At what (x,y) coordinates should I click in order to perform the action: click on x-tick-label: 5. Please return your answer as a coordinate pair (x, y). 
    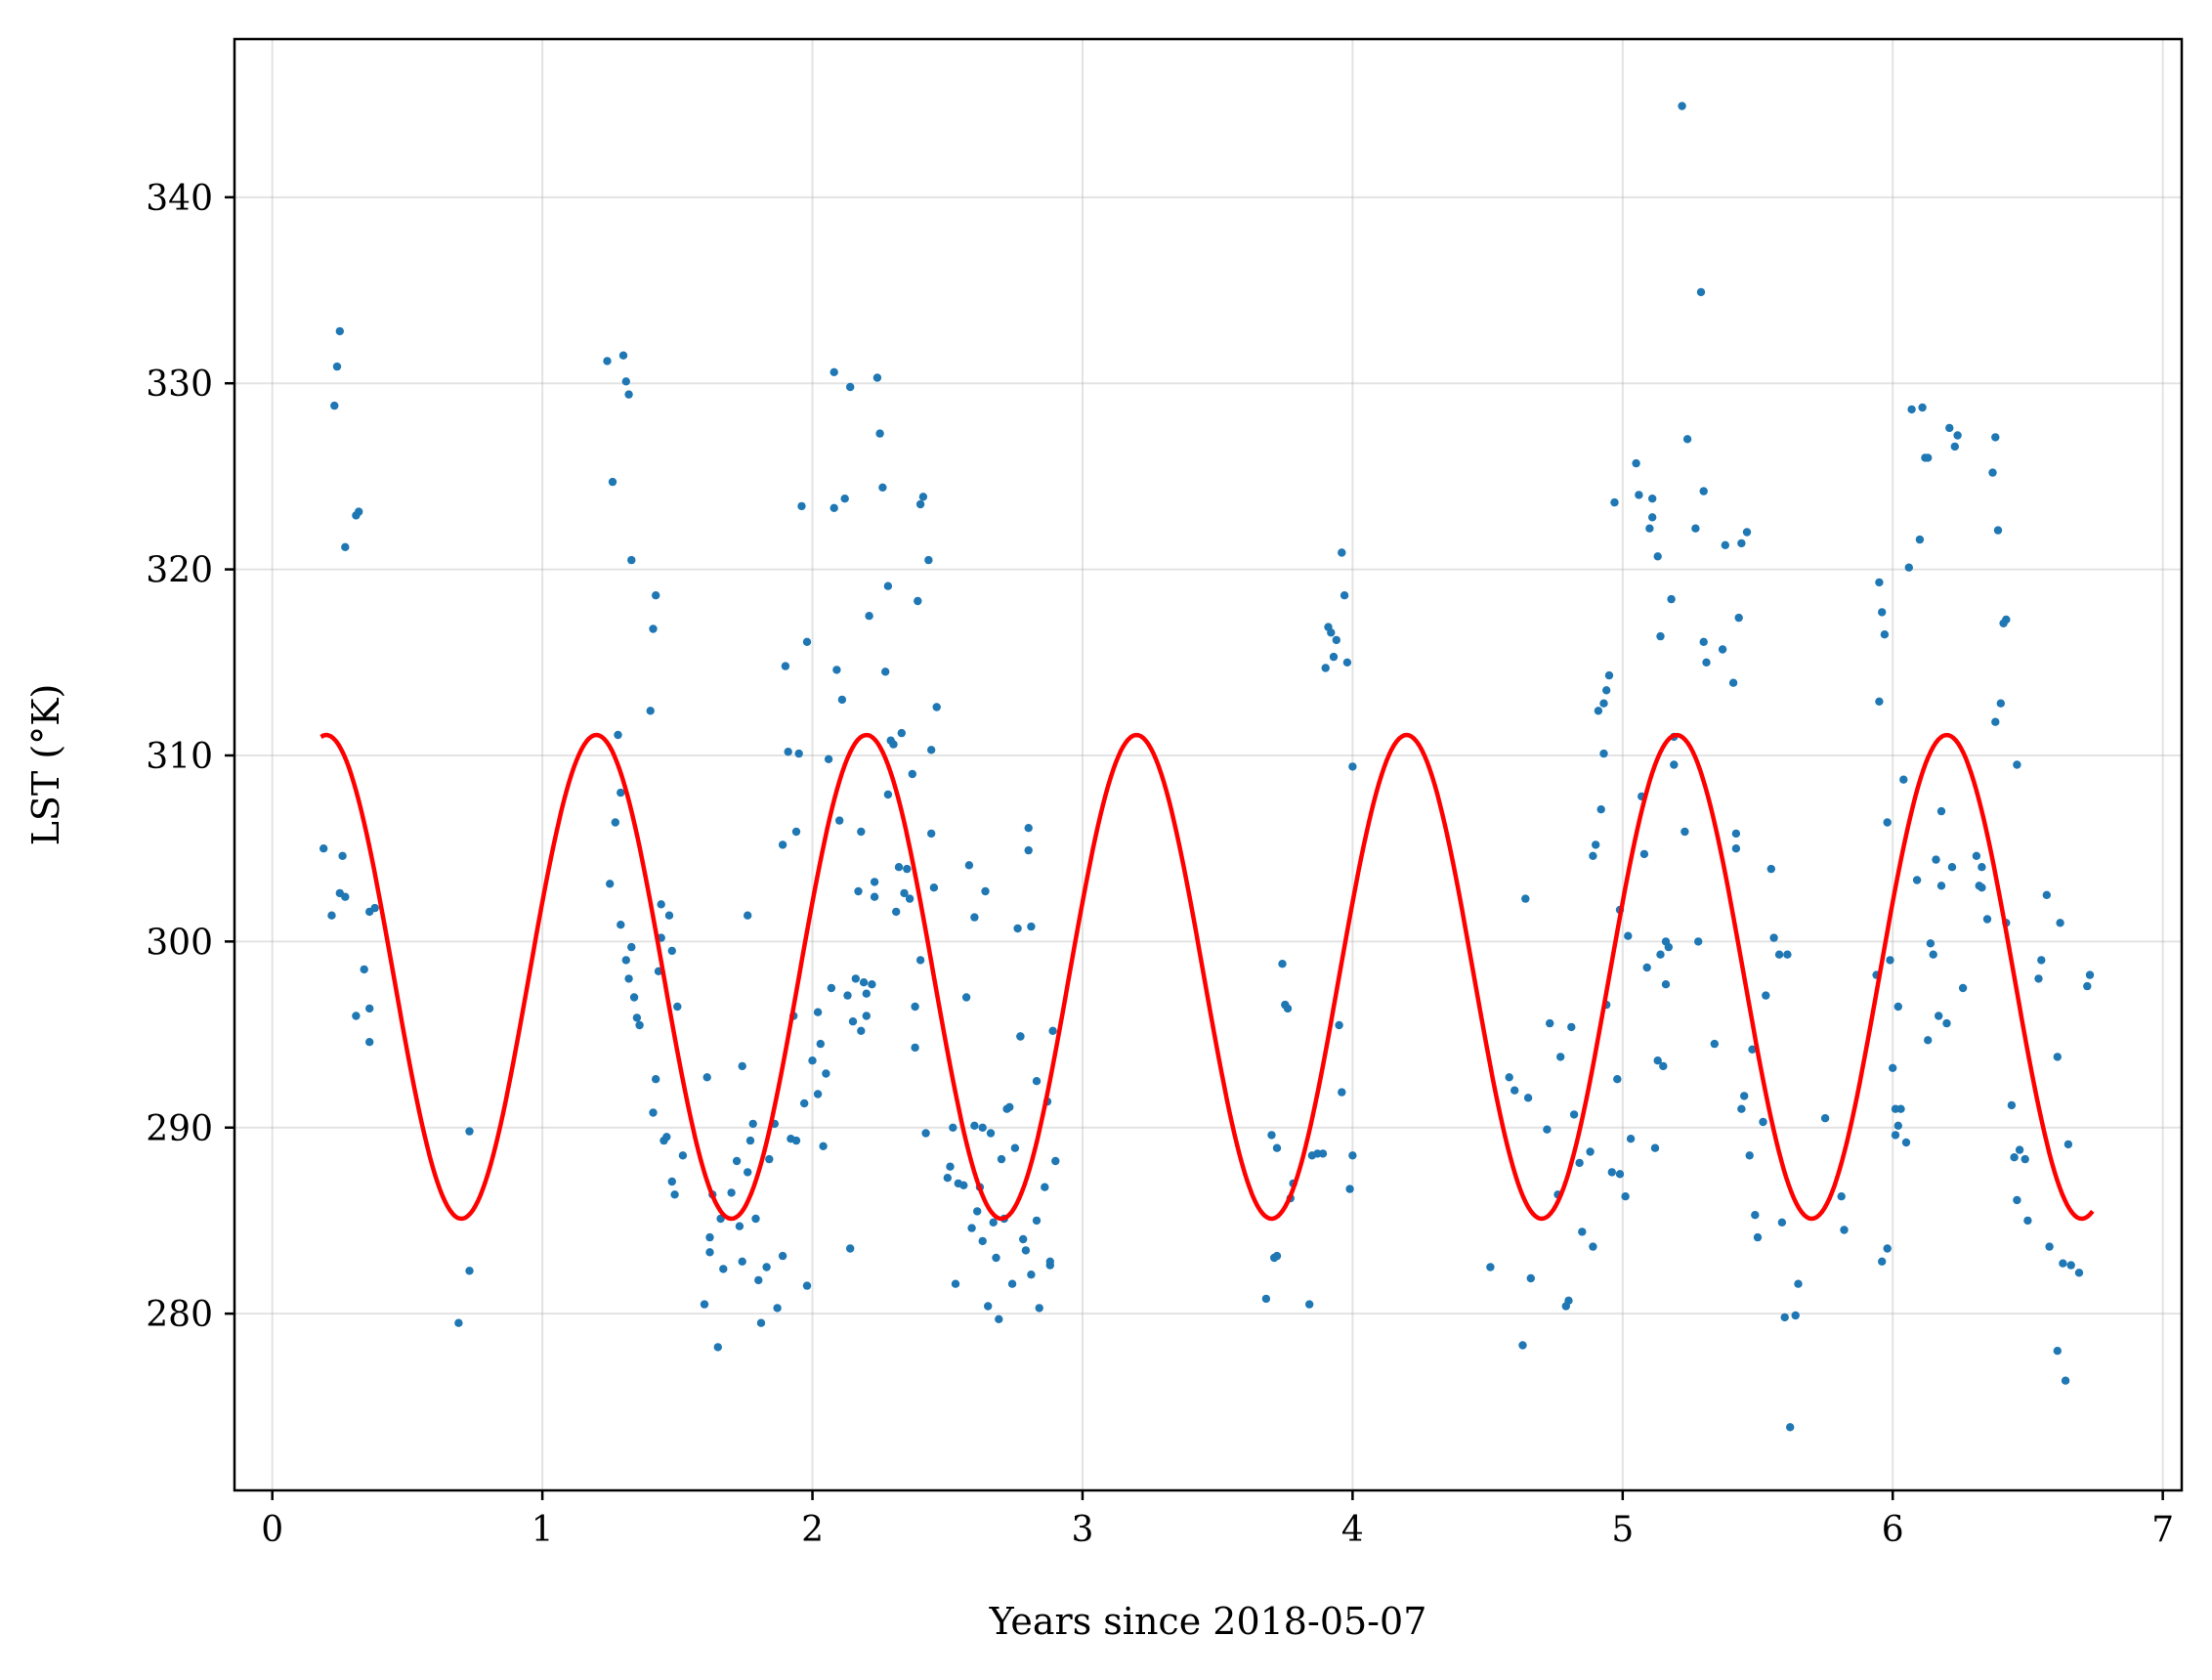
    Looking at the image, I should click on (1622, 1530).